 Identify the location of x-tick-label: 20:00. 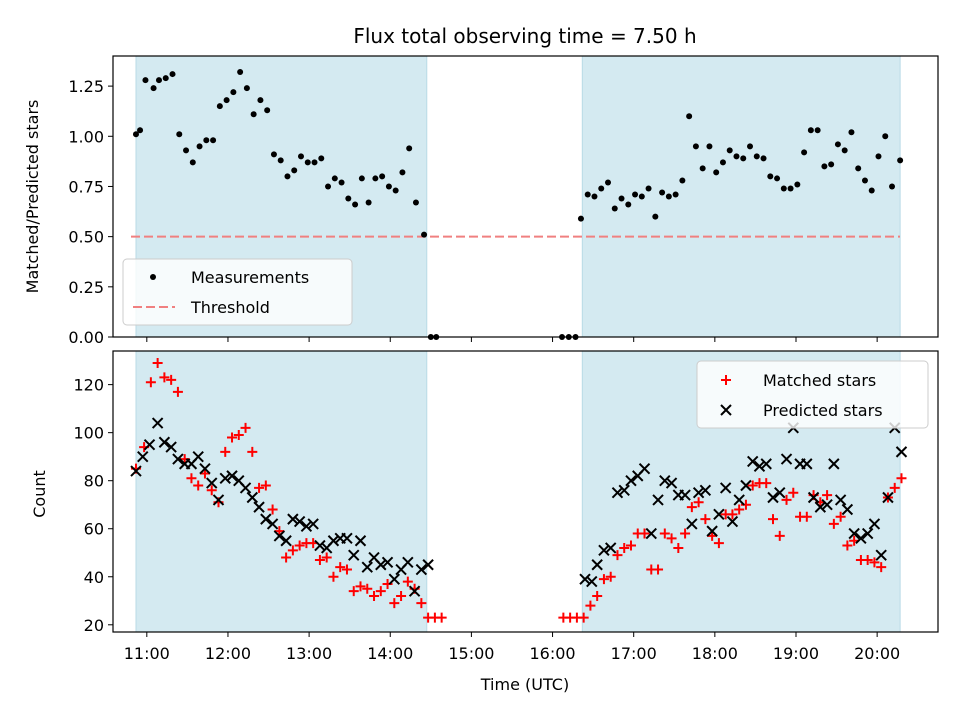
(877, 653).